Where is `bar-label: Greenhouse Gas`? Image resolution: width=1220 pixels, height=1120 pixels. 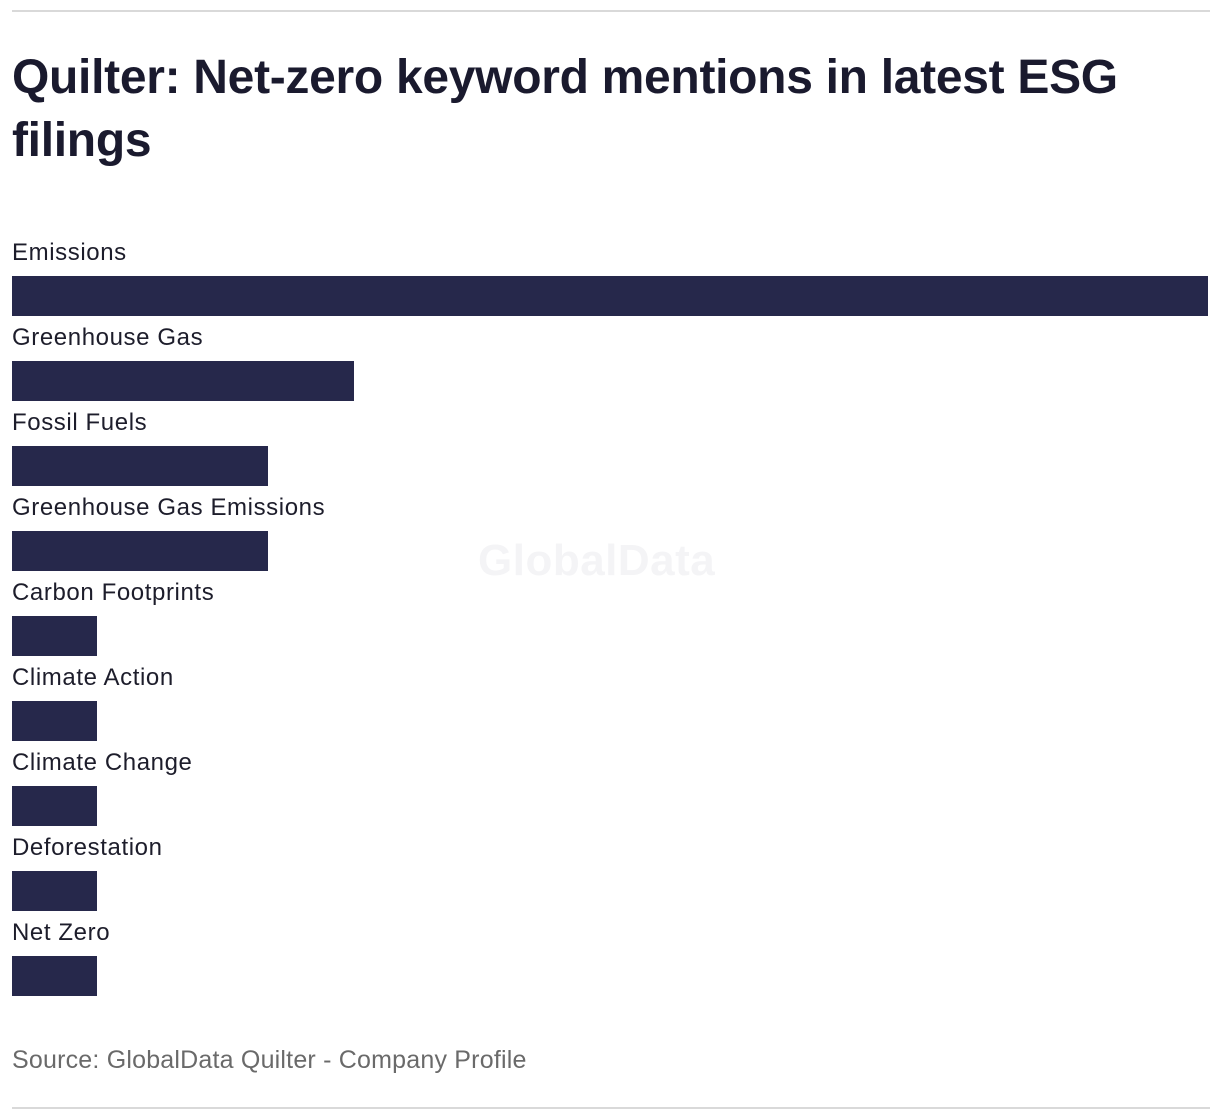 bar-label: Greenhouse Gas is located at coordinates (108, 337).